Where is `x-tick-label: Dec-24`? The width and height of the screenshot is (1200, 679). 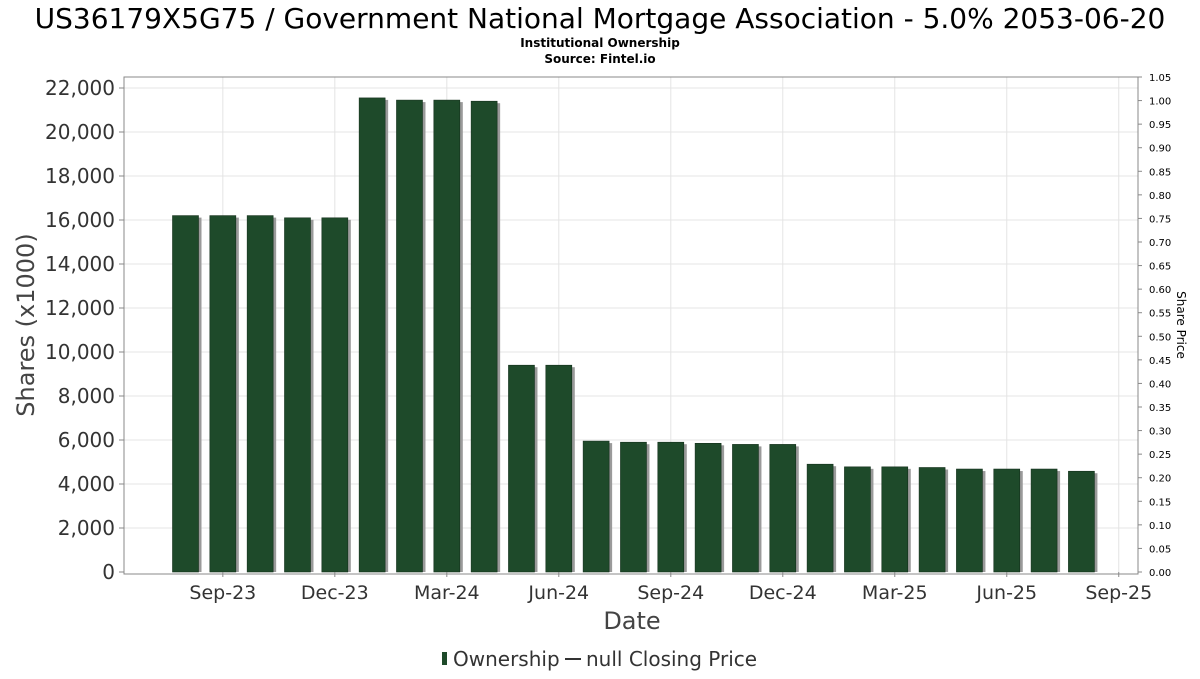
x-tick-label: Dec-24 is located at coordinates (783, 593).